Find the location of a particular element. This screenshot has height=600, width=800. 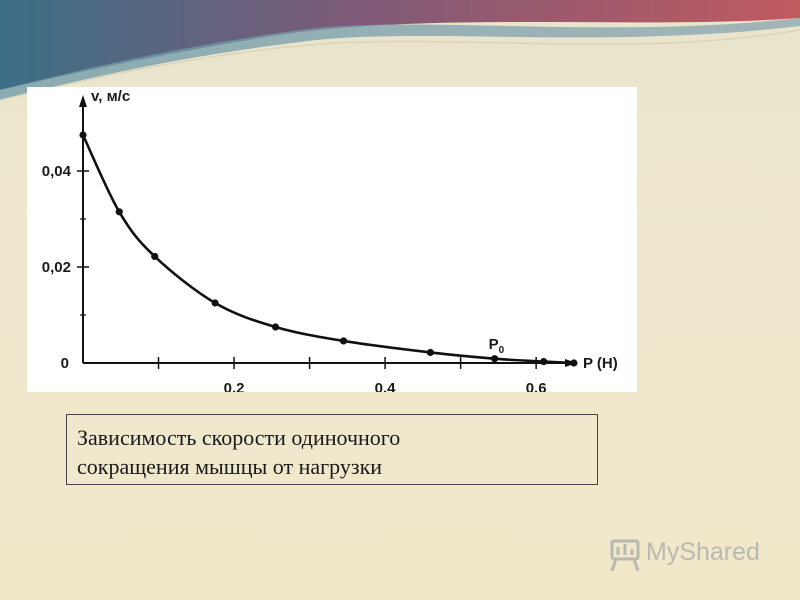

y-axis-label: v, м/с is located at coordinates (110, 96).